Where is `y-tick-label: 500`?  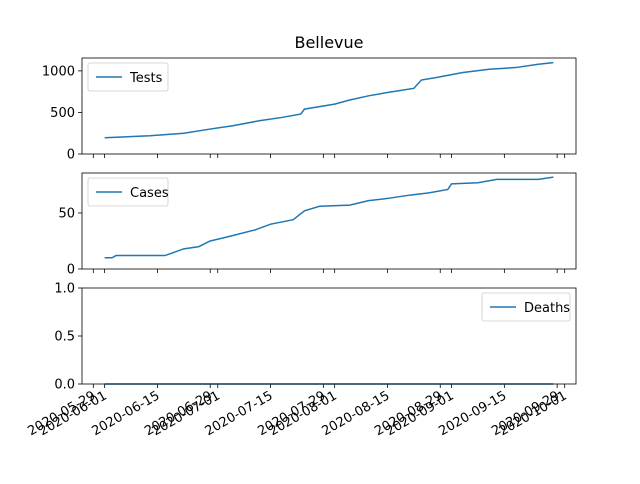
y-tick-label: 500 is located at coordinates (62, 113).